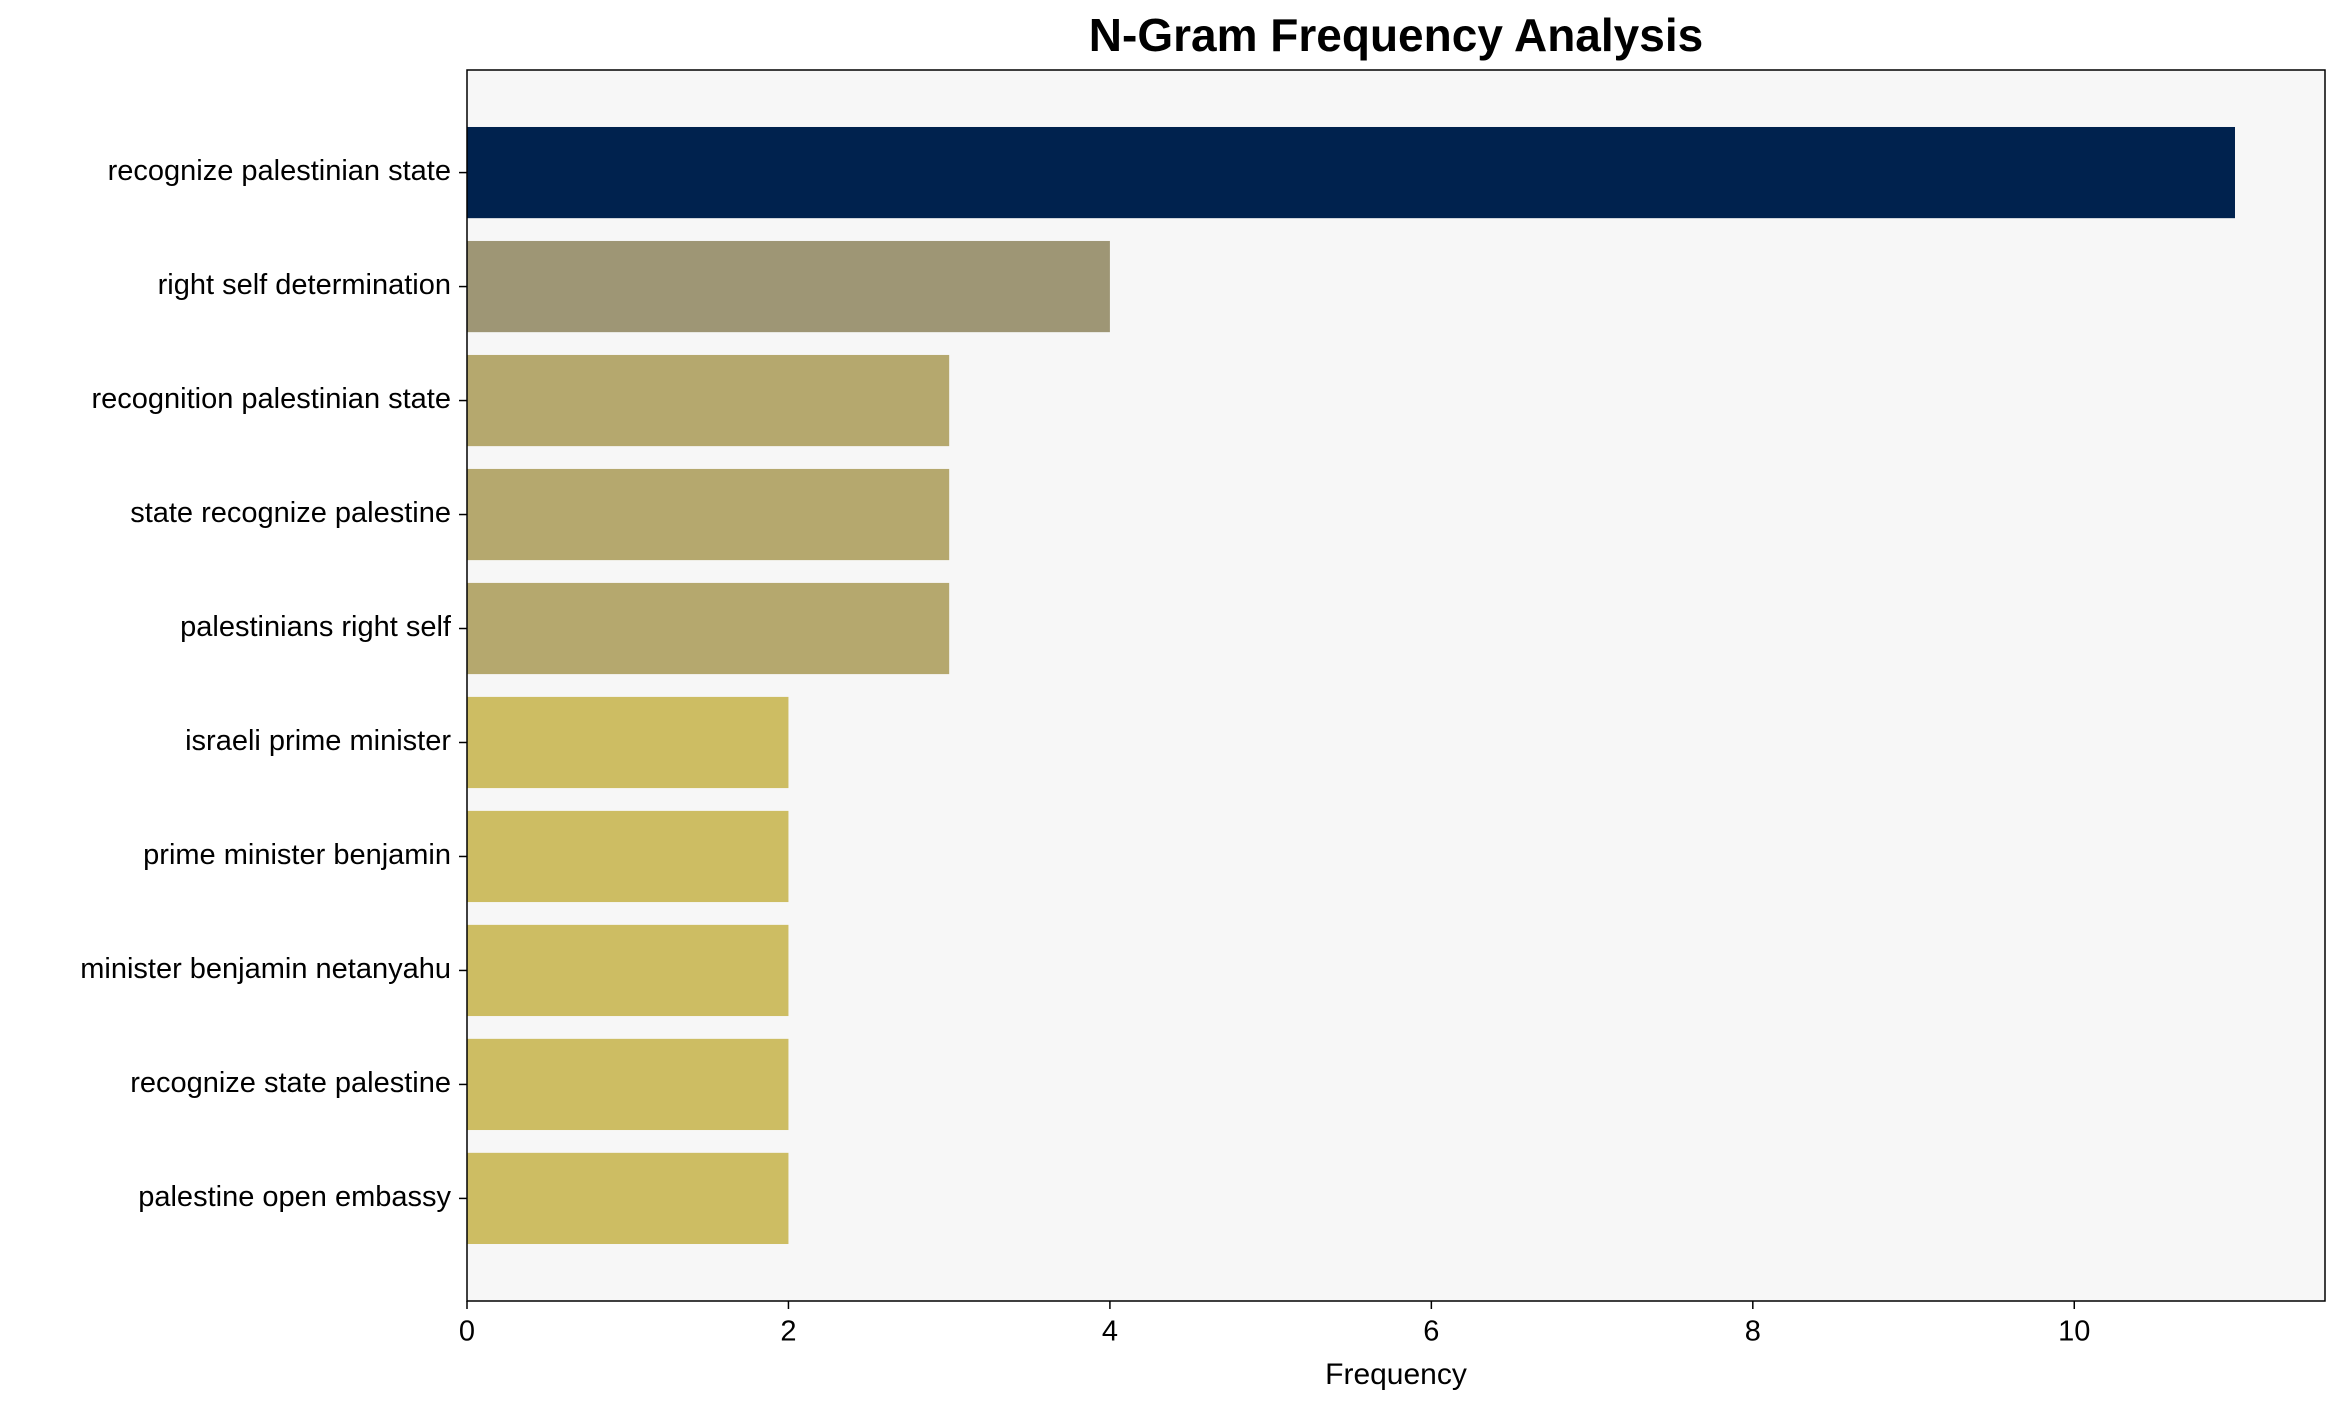  I want to click on y-tick-label: recognize state palestine, so click(290, 1083).